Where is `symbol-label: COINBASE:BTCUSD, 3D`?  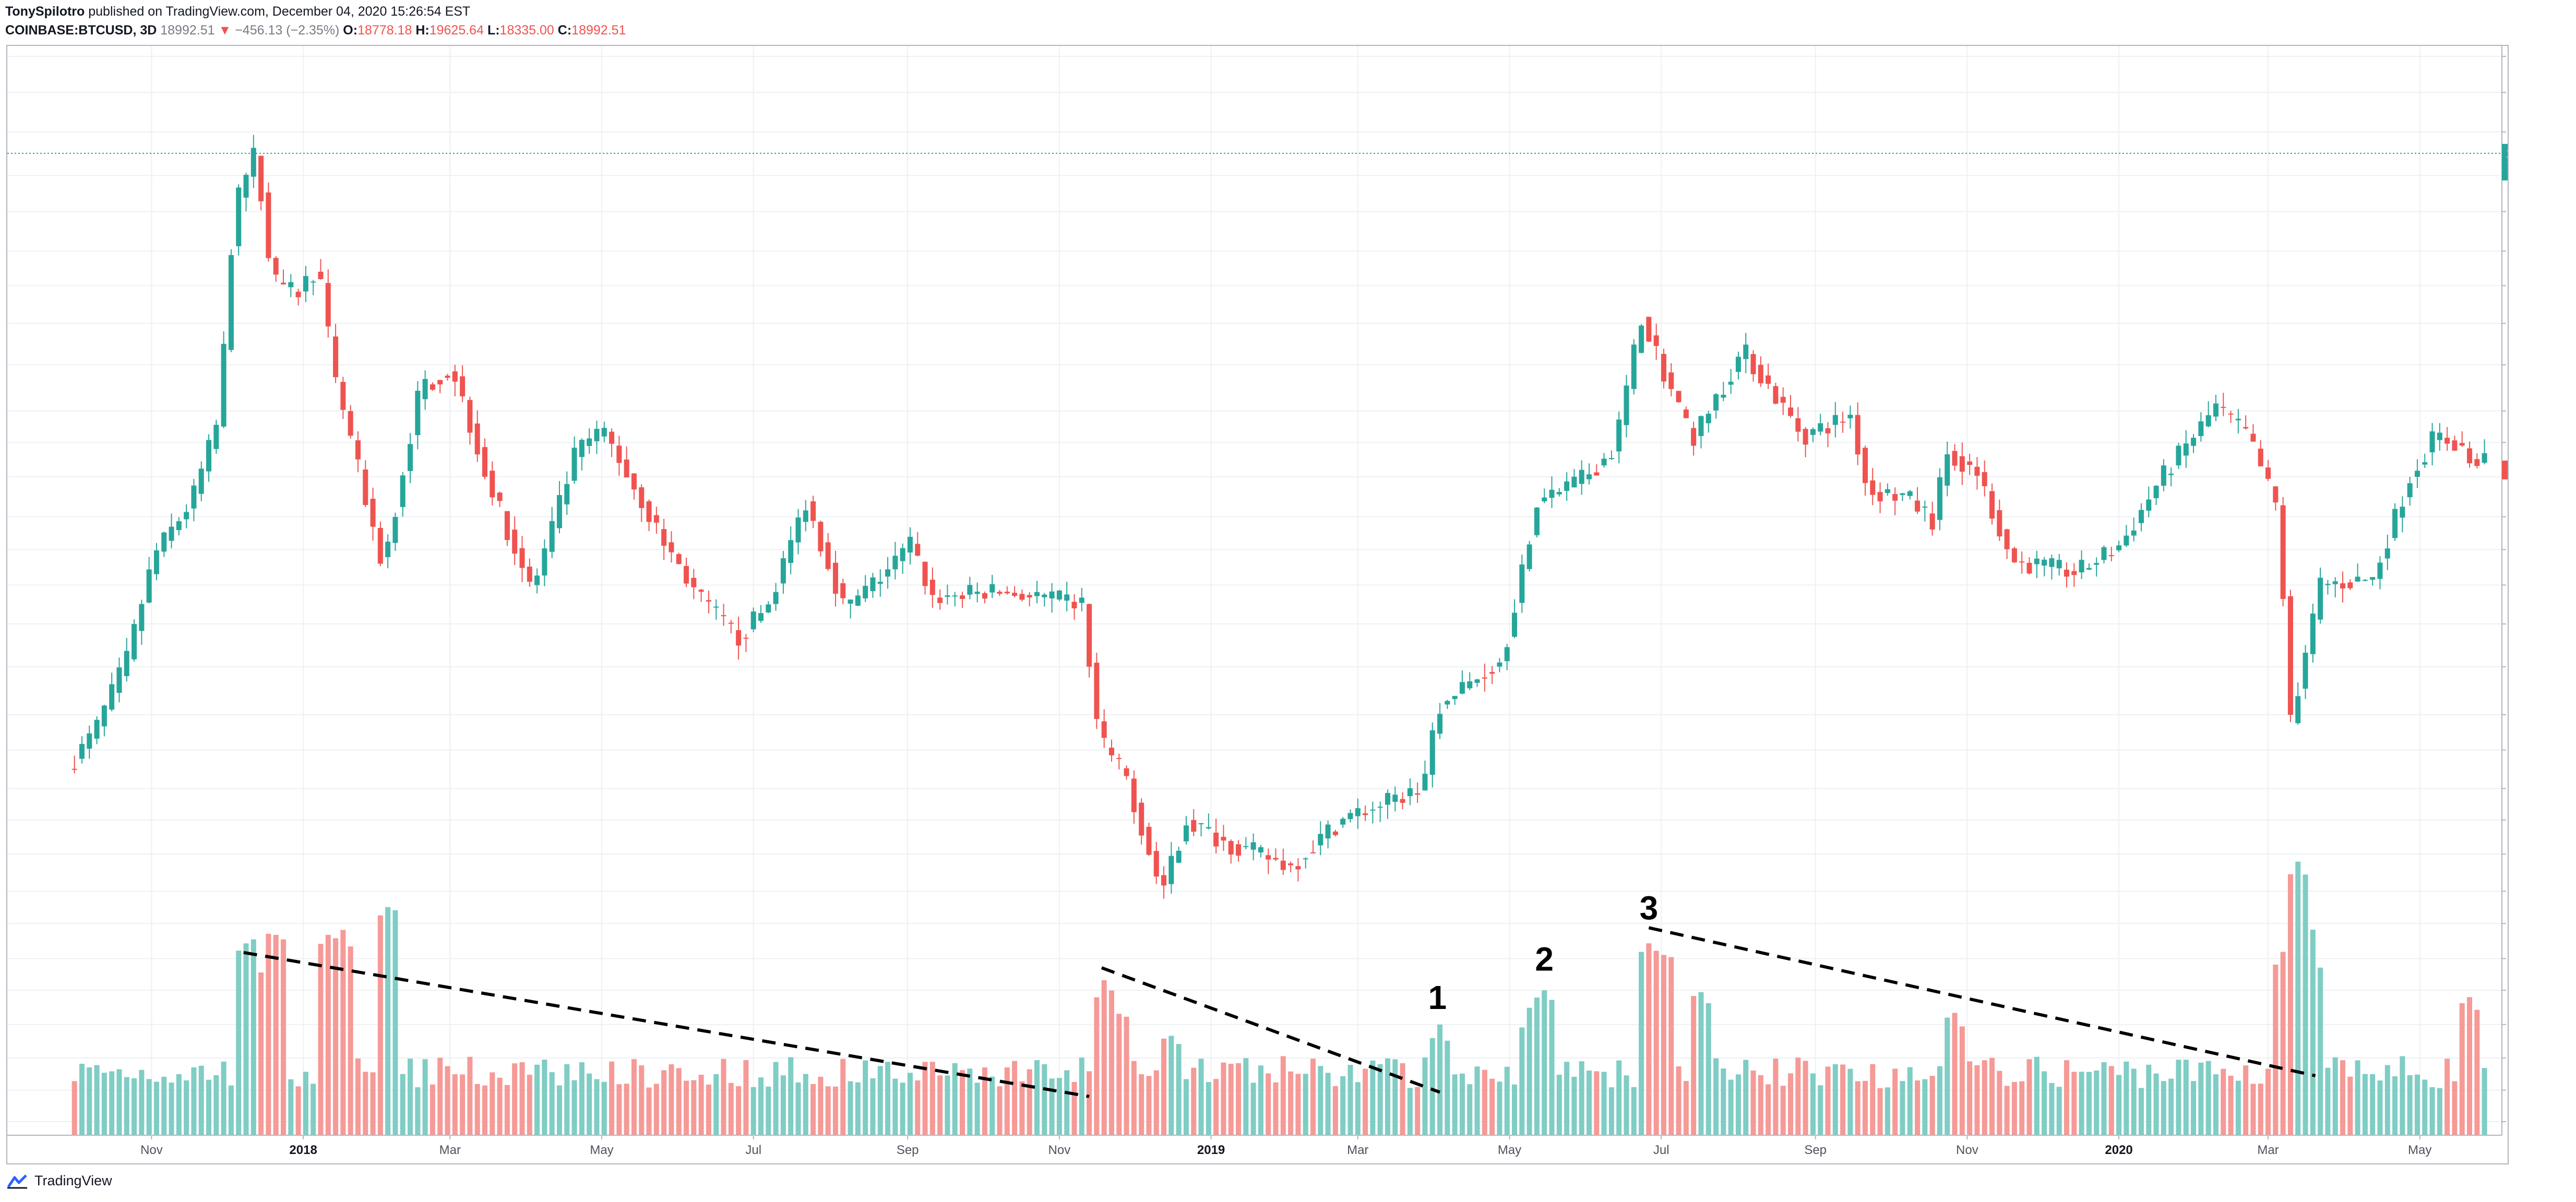 symbol-label: COINBASE:BTCUSD, 3D is located at coordinates (81, 30).